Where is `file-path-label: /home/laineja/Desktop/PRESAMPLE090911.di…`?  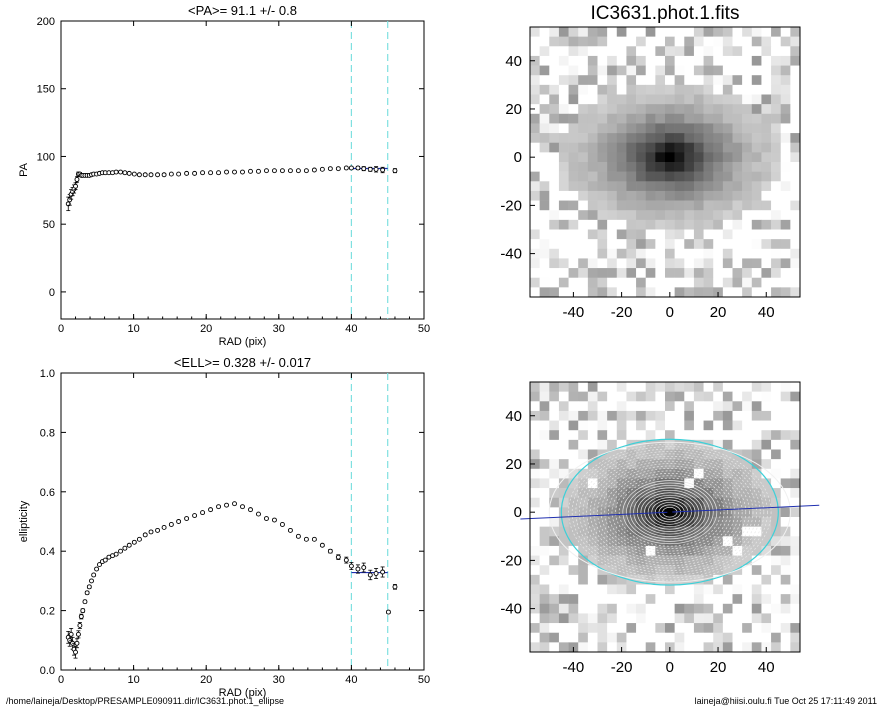
file-path-label: /home/laineja/Desktop/PRESAMPLE090911.di… is located at coordinates (145, 701).